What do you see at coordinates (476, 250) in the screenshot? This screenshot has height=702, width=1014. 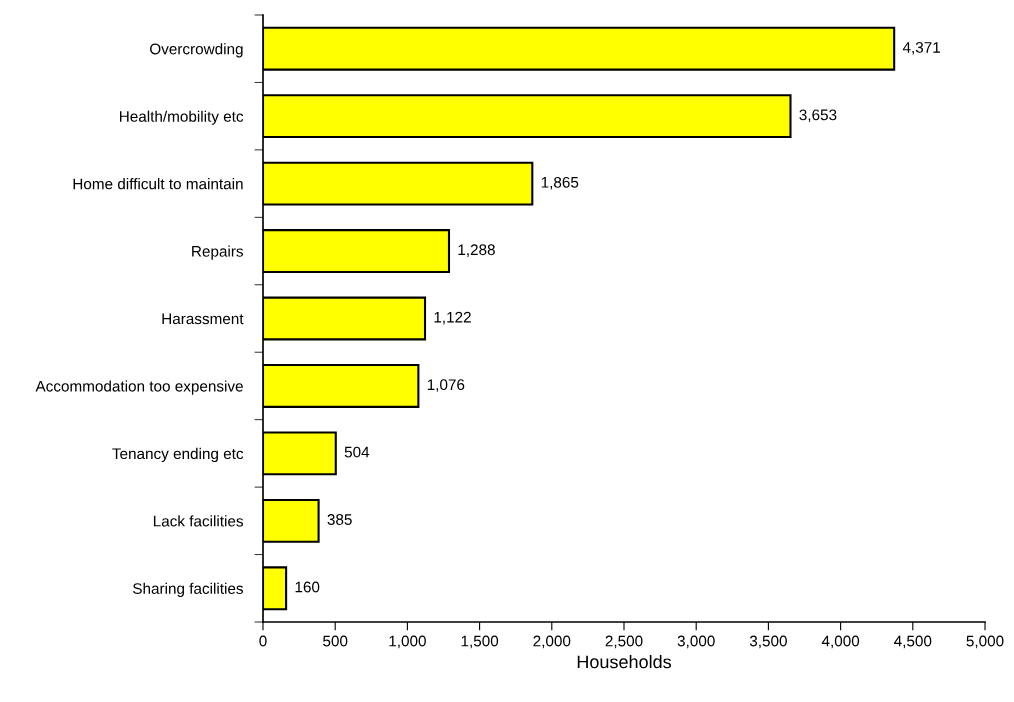 I see `data-label: 1,288` at bounding box center [476, 250].